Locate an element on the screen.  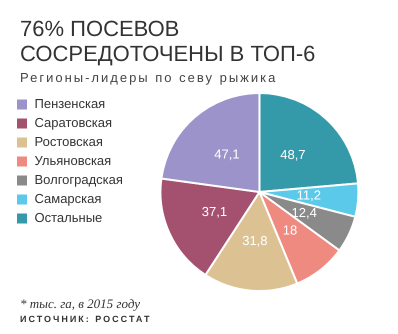
data-label: 18 is located at coordinates (290, 230).